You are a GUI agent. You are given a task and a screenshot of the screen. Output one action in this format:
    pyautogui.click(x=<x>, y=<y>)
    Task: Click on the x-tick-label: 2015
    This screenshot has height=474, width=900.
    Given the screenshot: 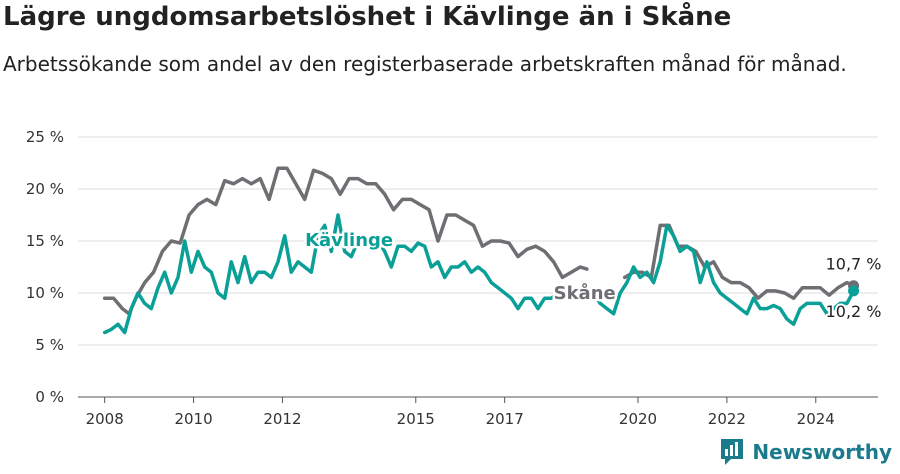 What is the action you would take?
    pyautogui.click(x=416, y=419)
    